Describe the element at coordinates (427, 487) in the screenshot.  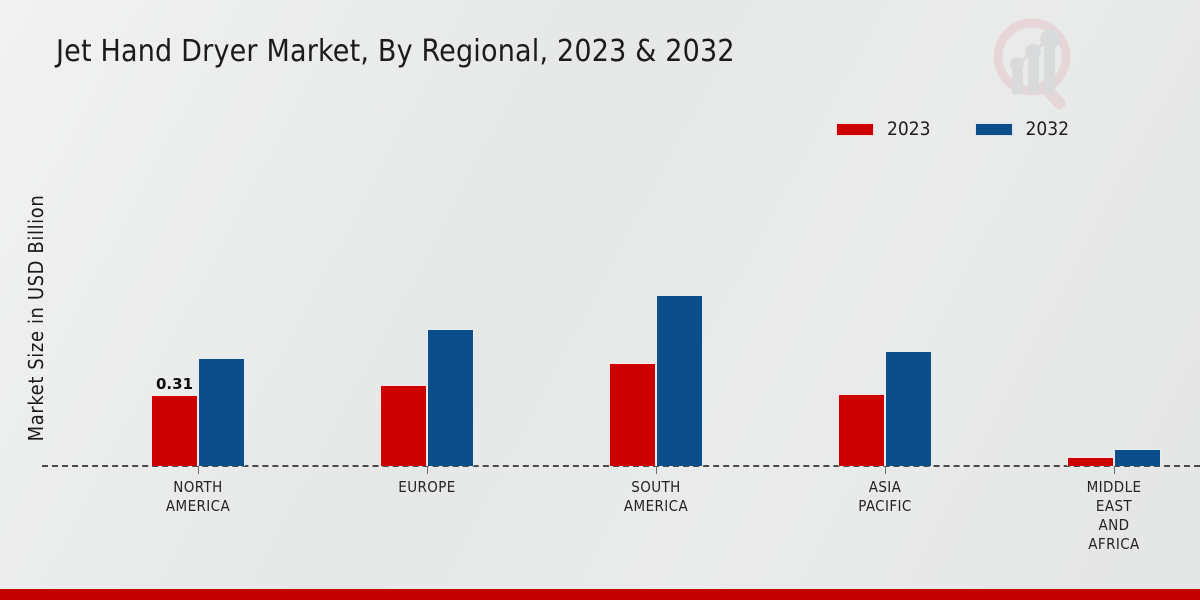
I see `x-axis-category-label: EUROPE` at that location.